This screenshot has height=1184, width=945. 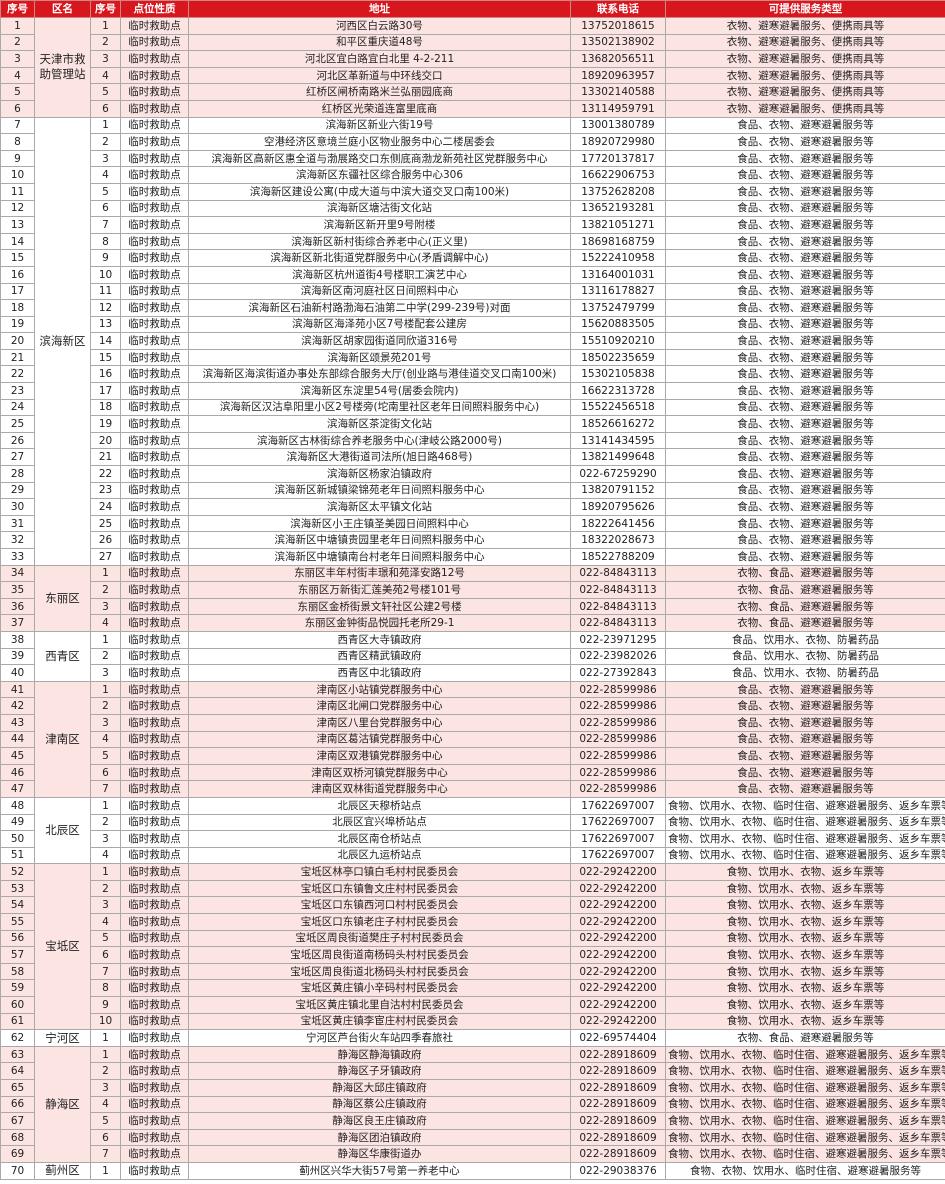 What do you see at coordinates (379, 291) in the screenshot?
I see `address: 滨海新区南河庭社区日间照料中心` at bounding box center [379, 291].